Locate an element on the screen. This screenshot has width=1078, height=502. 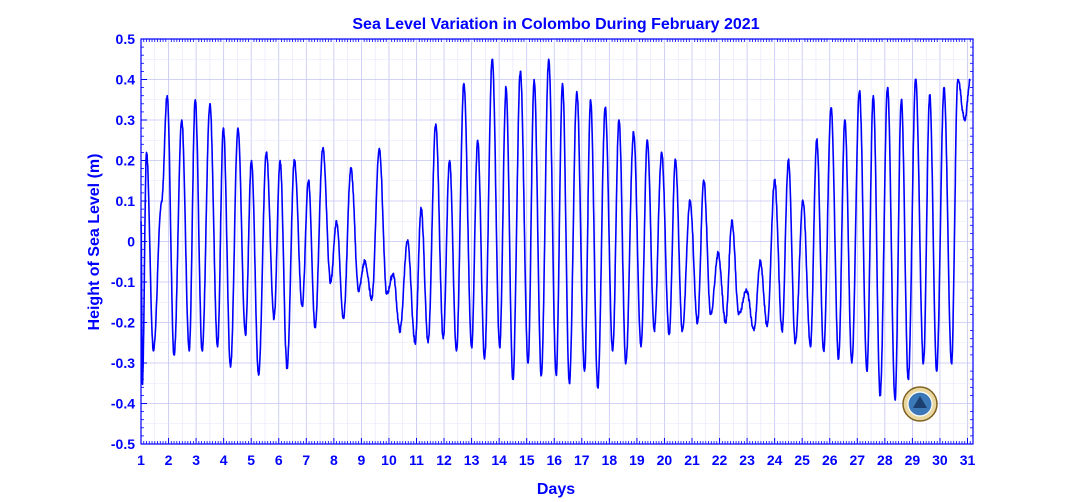
y-tick-label: -0.2 is located at coordinates (123, 323).